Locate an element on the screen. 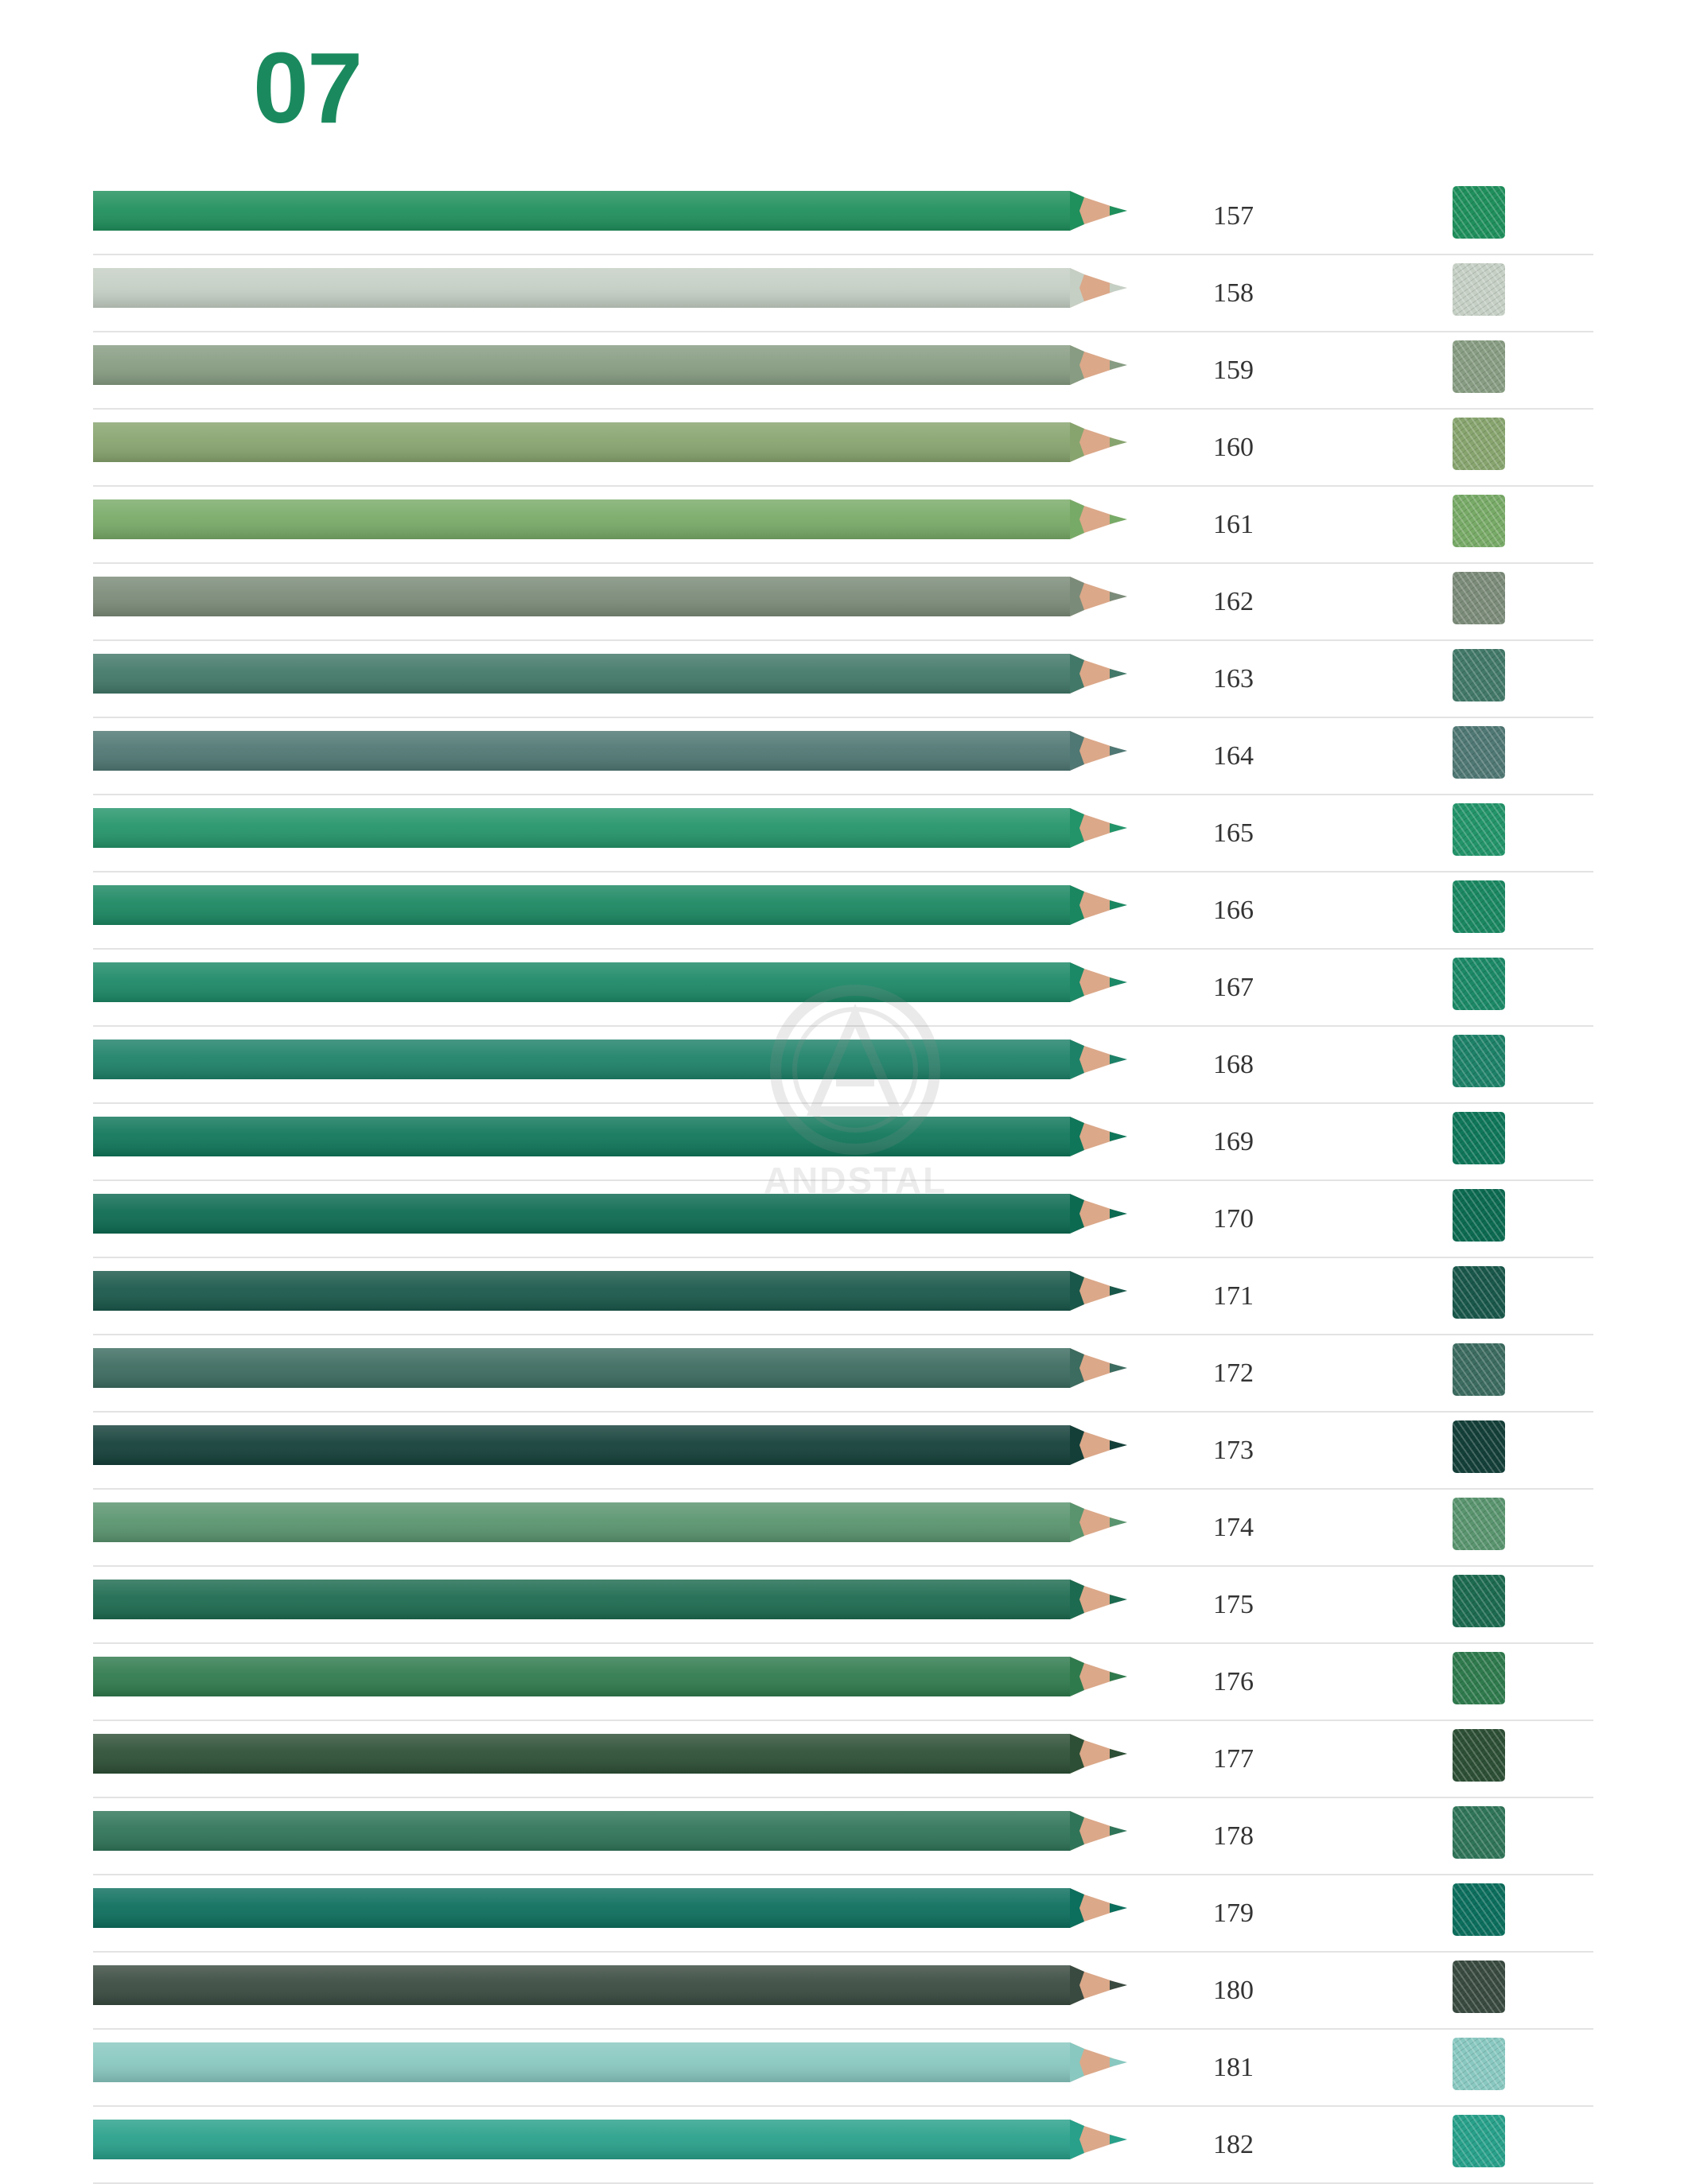  pencil-row: 164 is located at coordinates (843, 756).